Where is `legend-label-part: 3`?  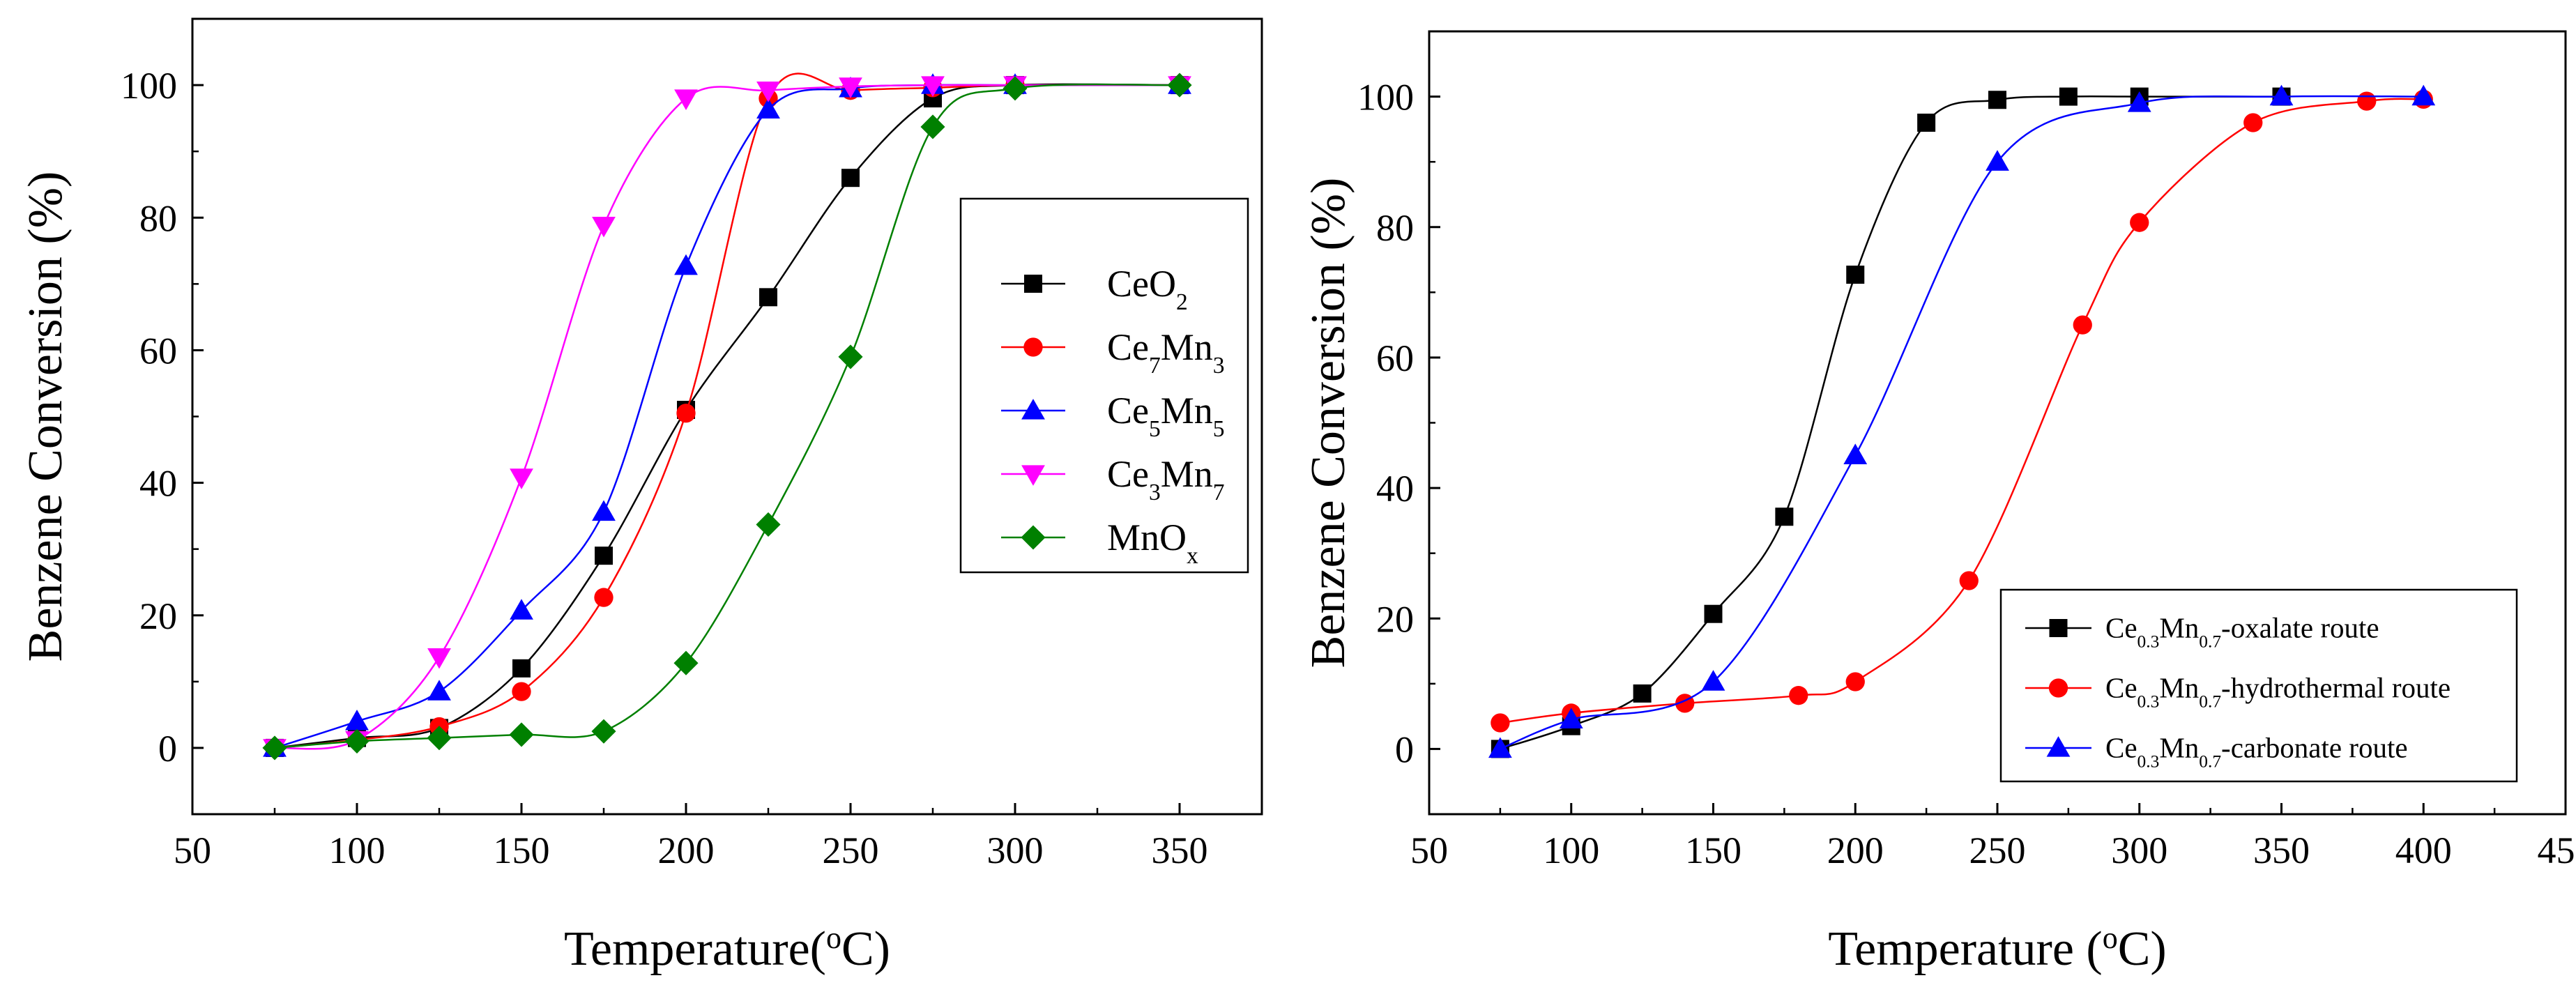 legend-label-part: 3 is located at coordinates (1155, 492).